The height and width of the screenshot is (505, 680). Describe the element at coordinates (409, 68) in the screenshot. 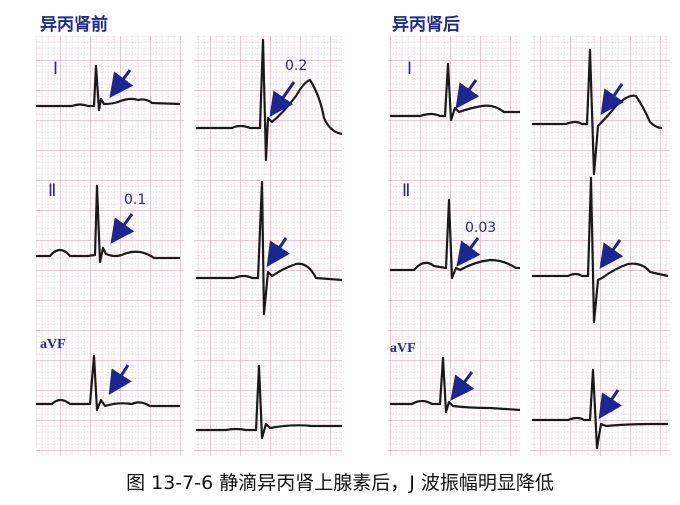

I see `label-after-lead1: Ⅰ` at that location.